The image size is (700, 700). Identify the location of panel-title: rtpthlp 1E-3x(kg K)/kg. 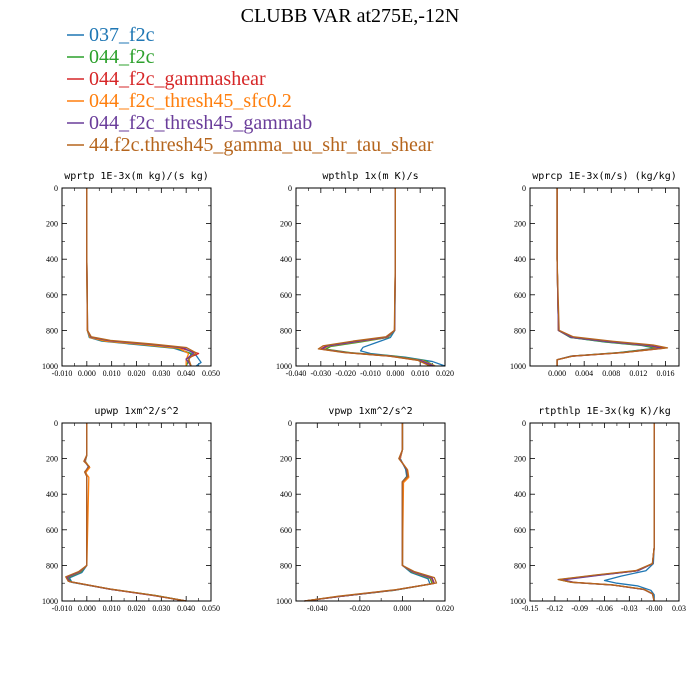
(604, 411).